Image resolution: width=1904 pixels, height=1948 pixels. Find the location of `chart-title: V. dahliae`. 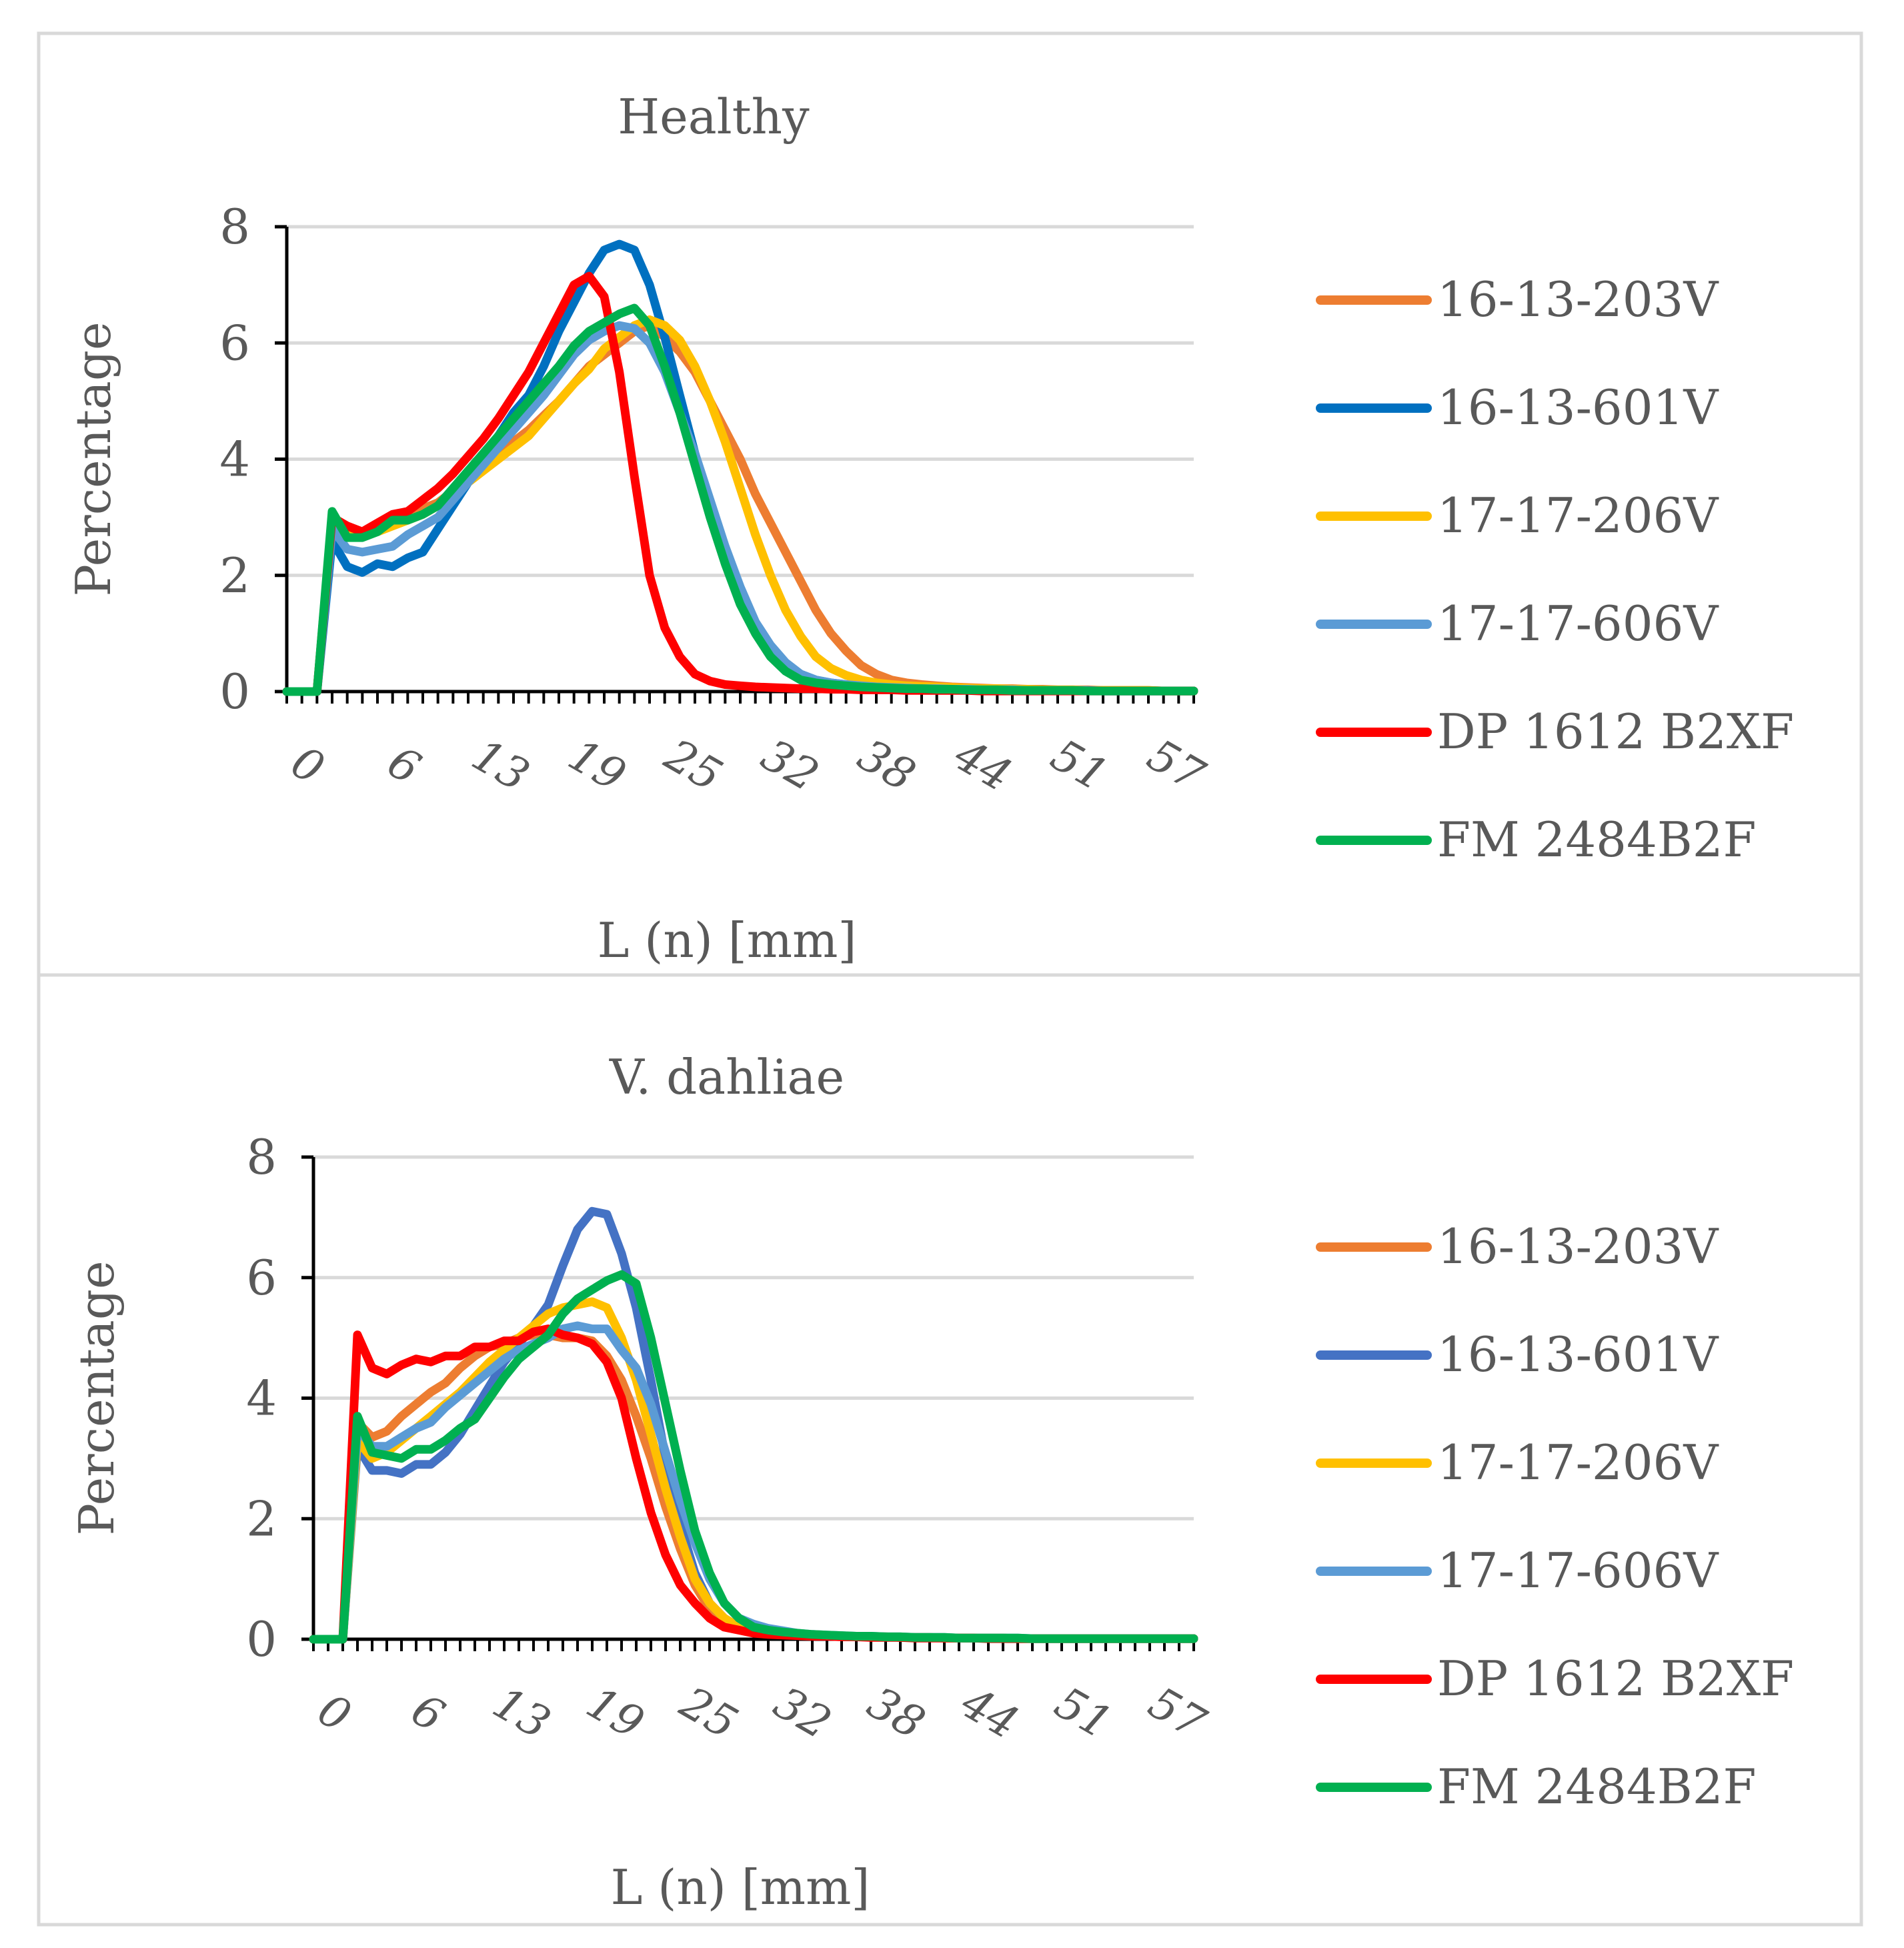

chart-title: V. dahliae is located at coordinates (726, 1077).